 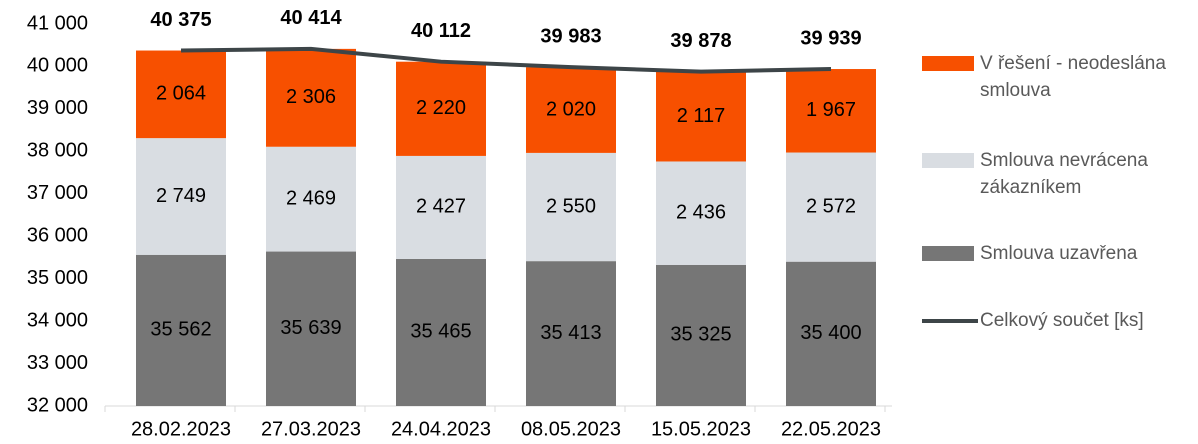 I want to click on total-label: 40 375, so click(x=180, y=20).